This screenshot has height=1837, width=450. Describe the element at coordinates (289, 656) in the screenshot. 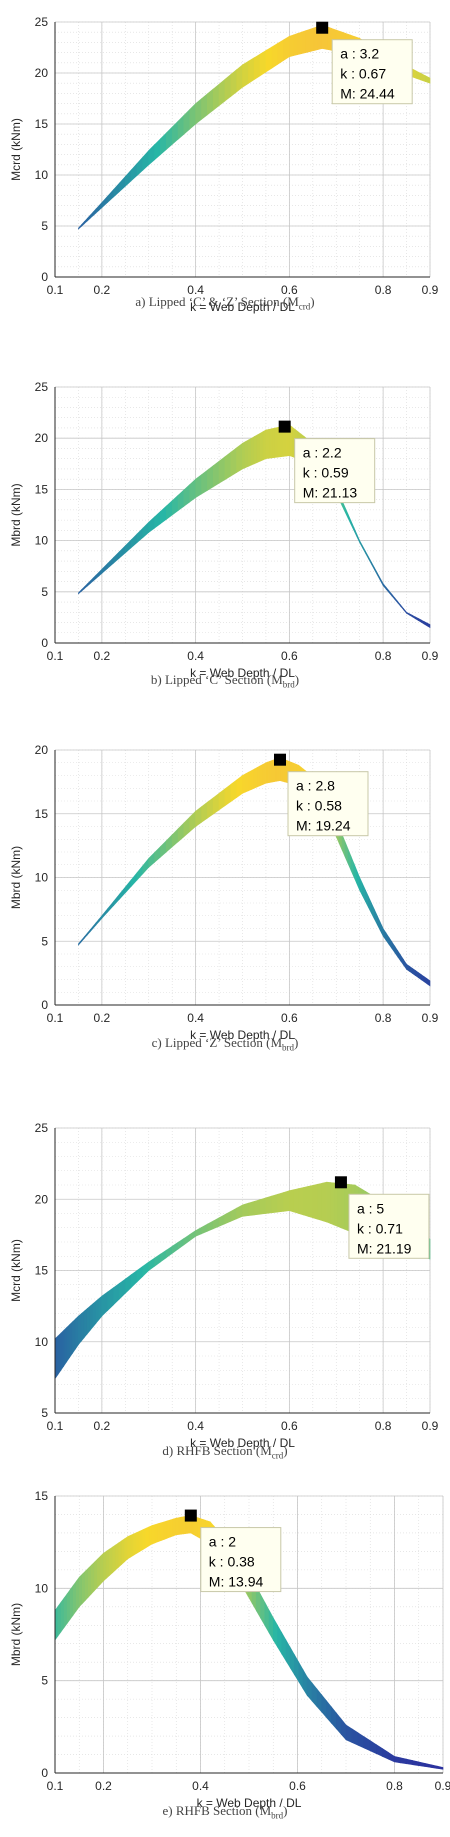

I see `x-tick-label: 0.6` at that location.